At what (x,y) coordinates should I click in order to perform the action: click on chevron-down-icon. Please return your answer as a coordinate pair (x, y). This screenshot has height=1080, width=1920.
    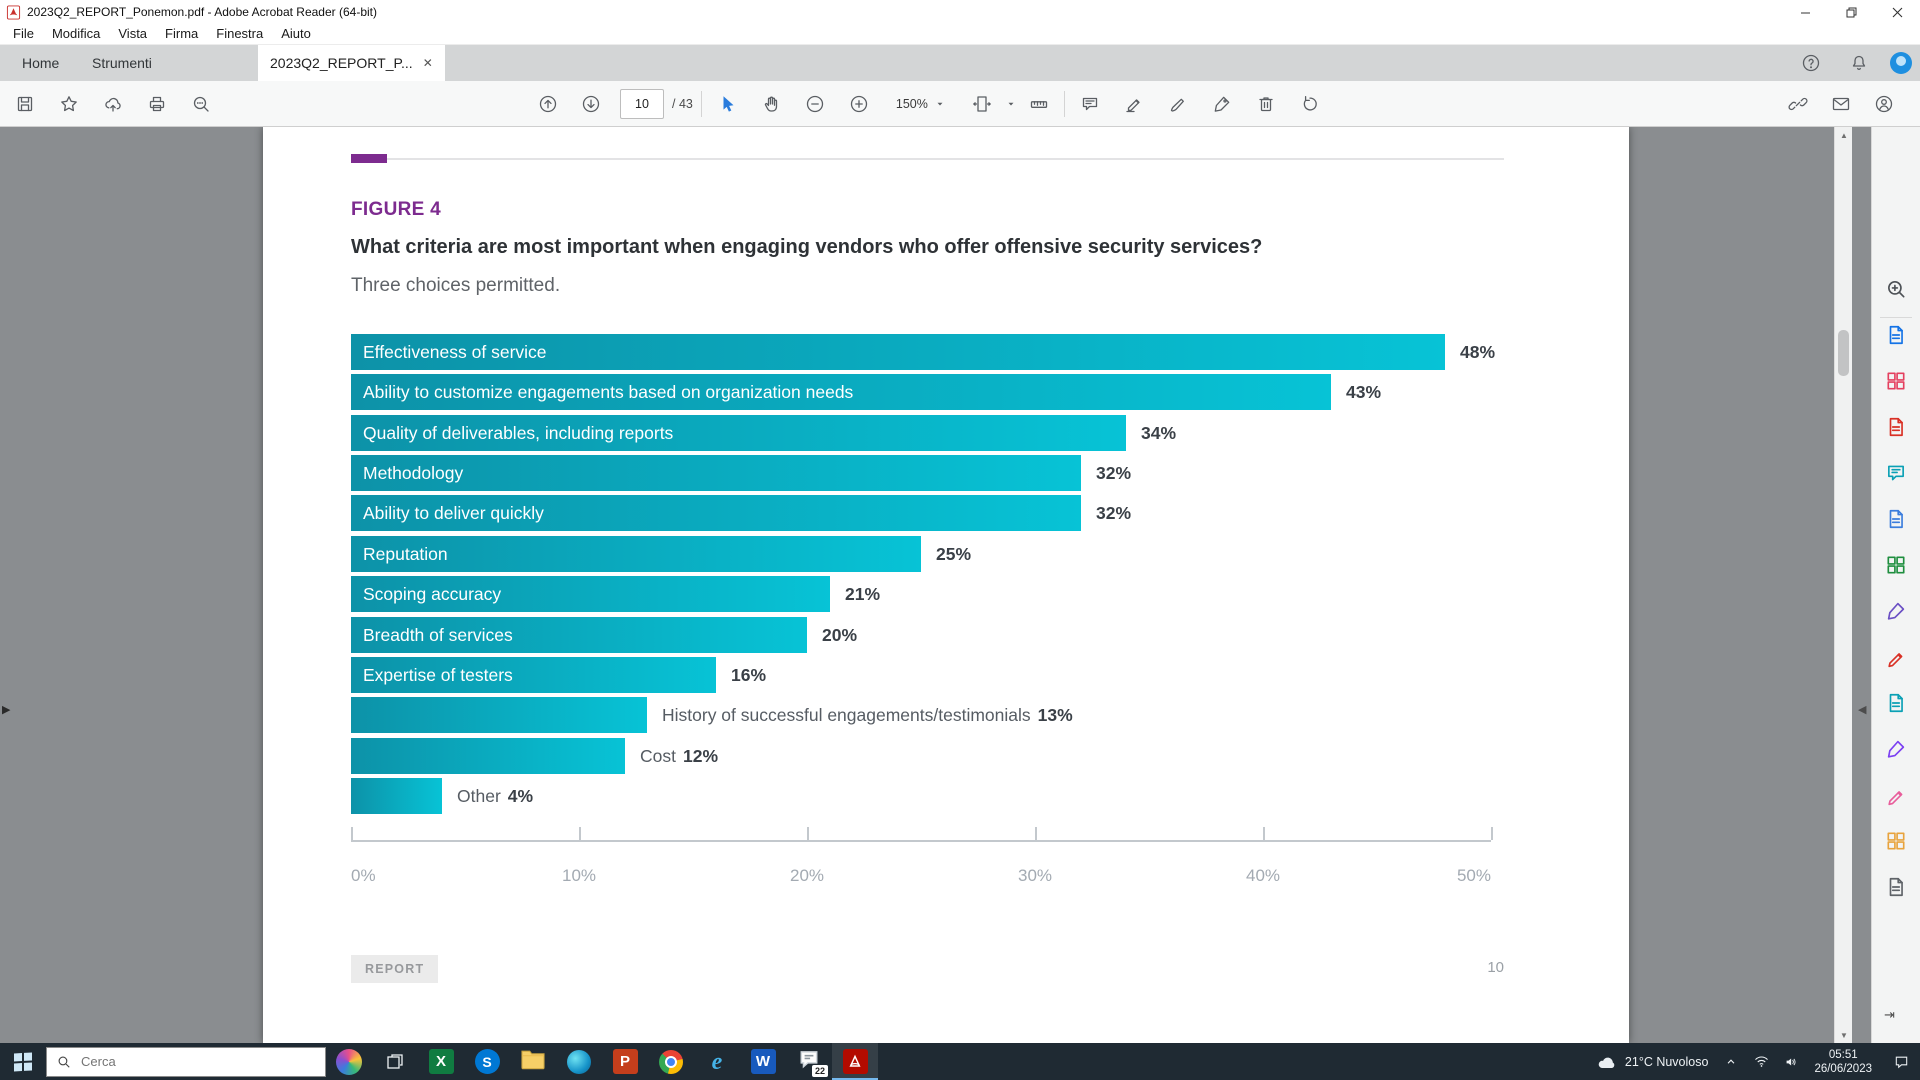
    Looking at the image, I should click on (1011, 104).